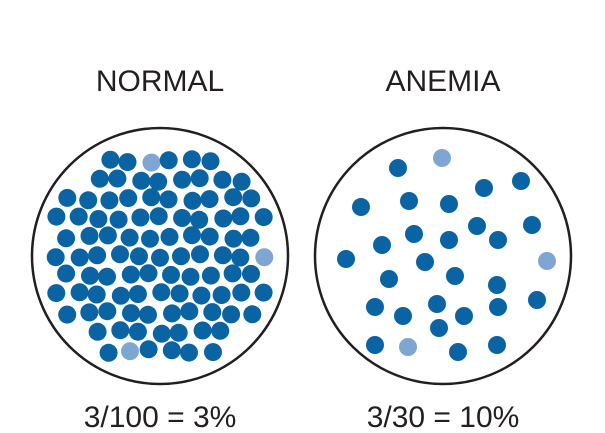 This screenshot has width=605, height=433. What do you see at coordinates (160, 417) in the screenshot?
I see `normal-formula: 3/100 = 3%` at bounding box center [160, 417].